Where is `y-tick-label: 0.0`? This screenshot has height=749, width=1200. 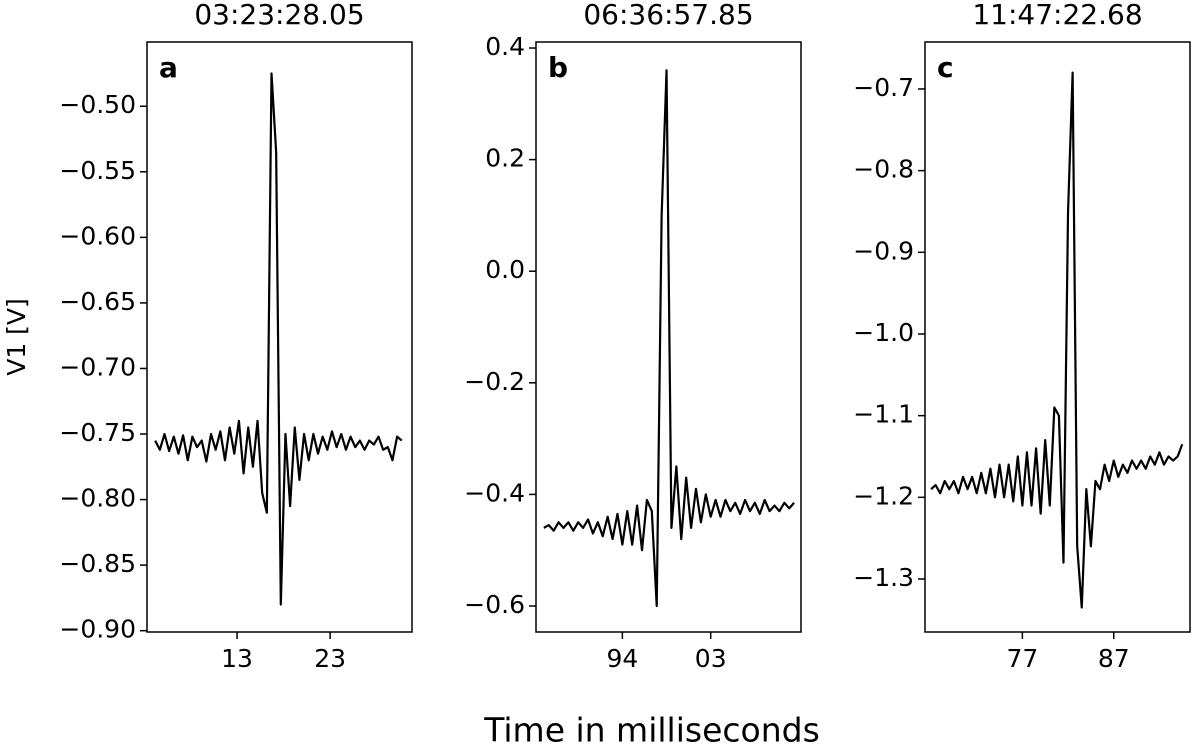
y-tick-label: 0.0 is located at coordinates (505, 269).